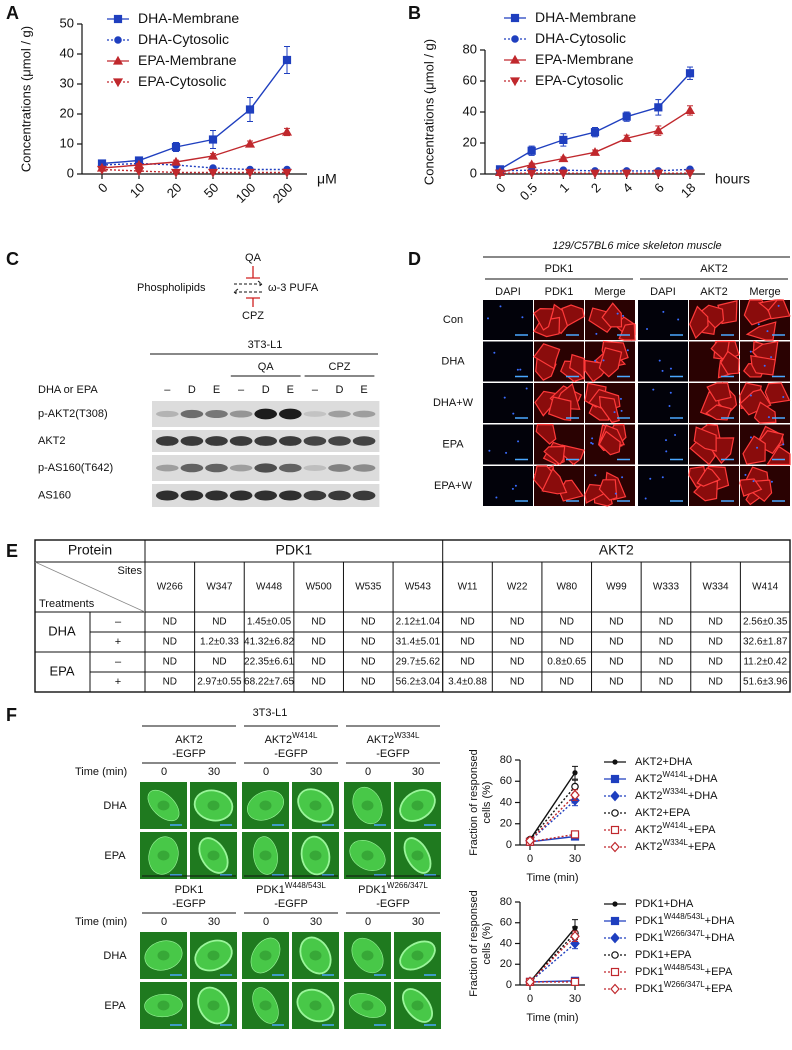 This screenshot has height=1050, width=792. Describe the element at coordinates (675, 845) in the screenshot. I see `legend-label: AKT2W334L+EPA` at that location.